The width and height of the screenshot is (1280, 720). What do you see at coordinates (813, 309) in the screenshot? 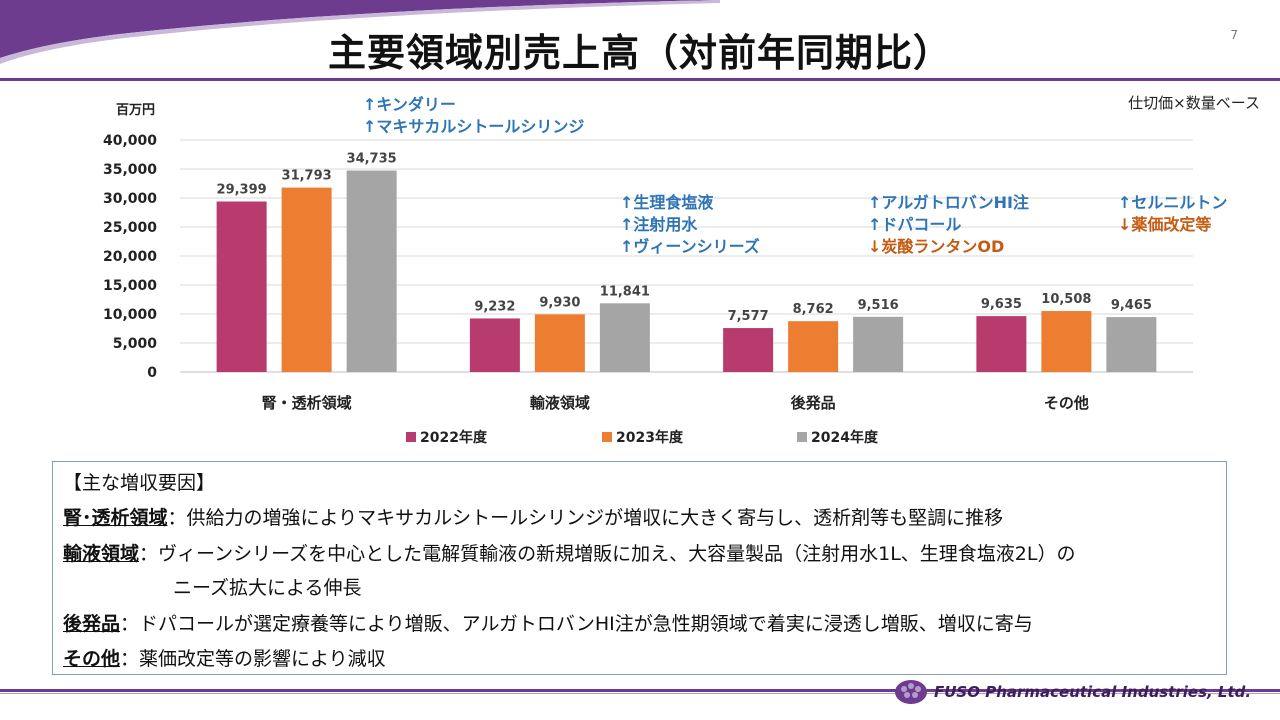
I see `data-label: 8,762` at bounding box center [813, 309].